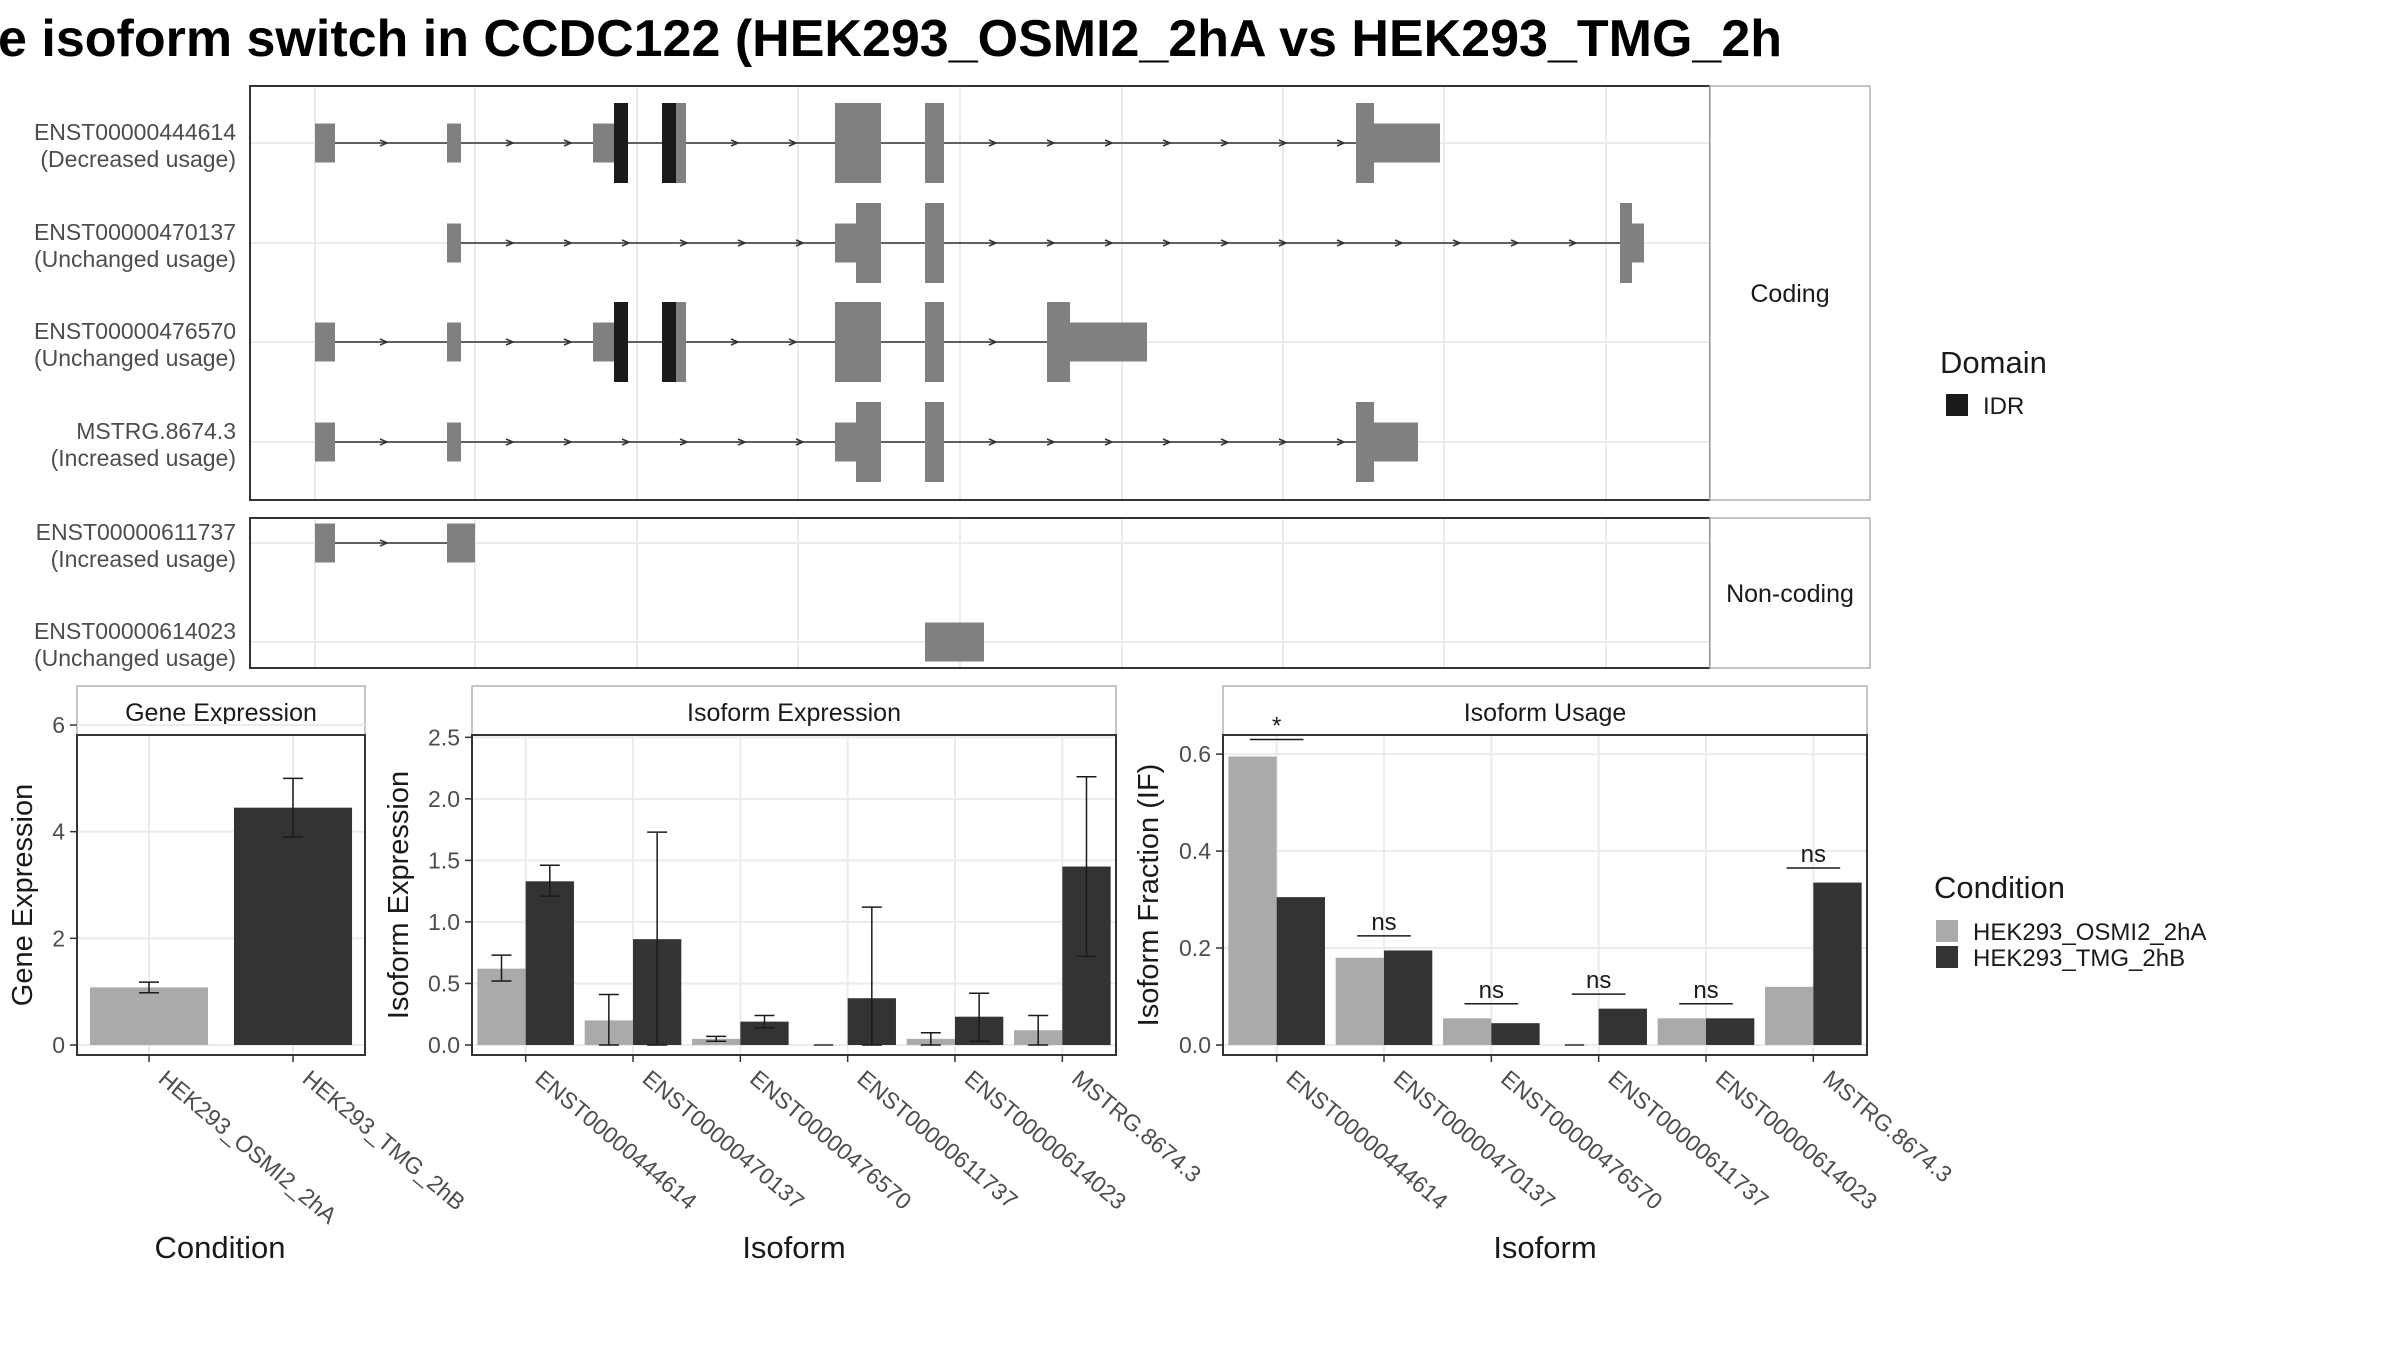 This screenshot has width=2400, height=1350. I want to click on transcript-usage-label: (Decreased usage), so click(138, 159).